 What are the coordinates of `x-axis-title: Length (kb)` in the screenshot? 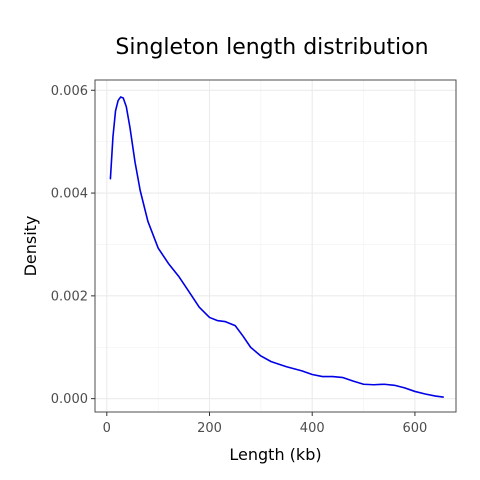 It's located at (275, 454).